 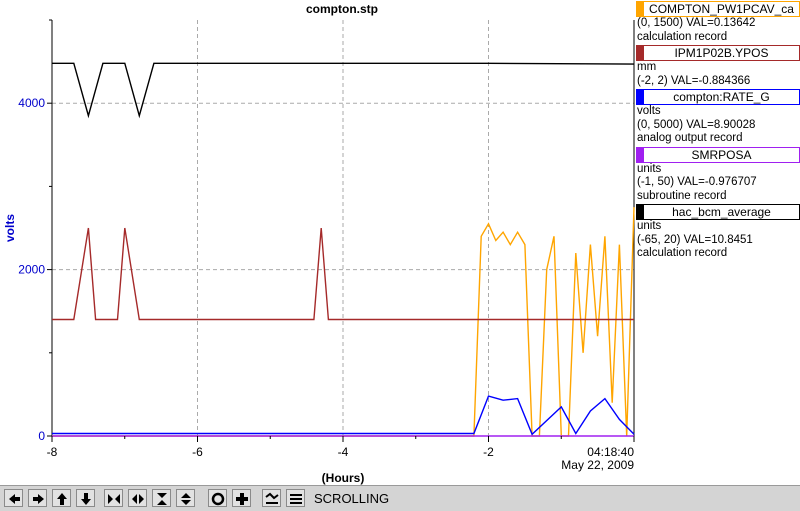 I want to click on legend-range-value: (0, 1500) VAL=0.13642, so click(x=696, y=23).